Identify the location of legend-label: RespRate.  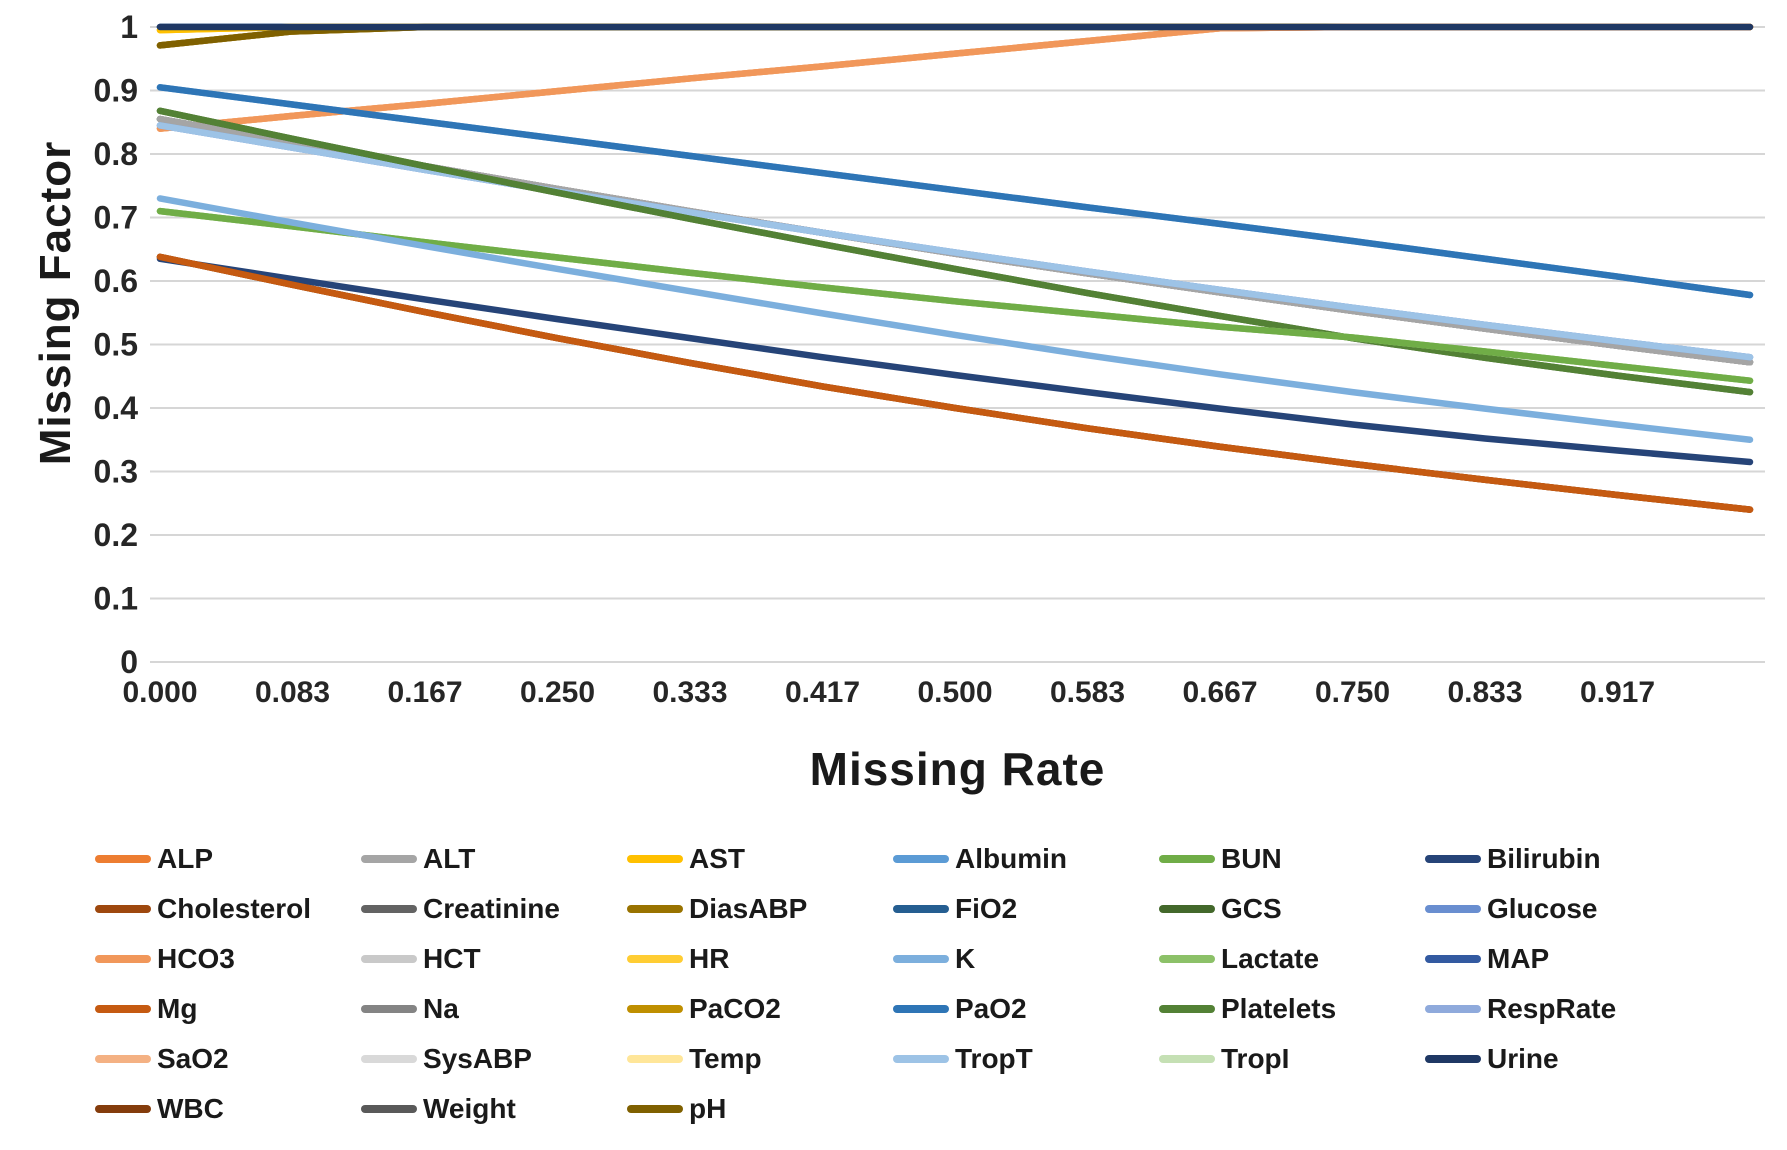
(1552, 1008).